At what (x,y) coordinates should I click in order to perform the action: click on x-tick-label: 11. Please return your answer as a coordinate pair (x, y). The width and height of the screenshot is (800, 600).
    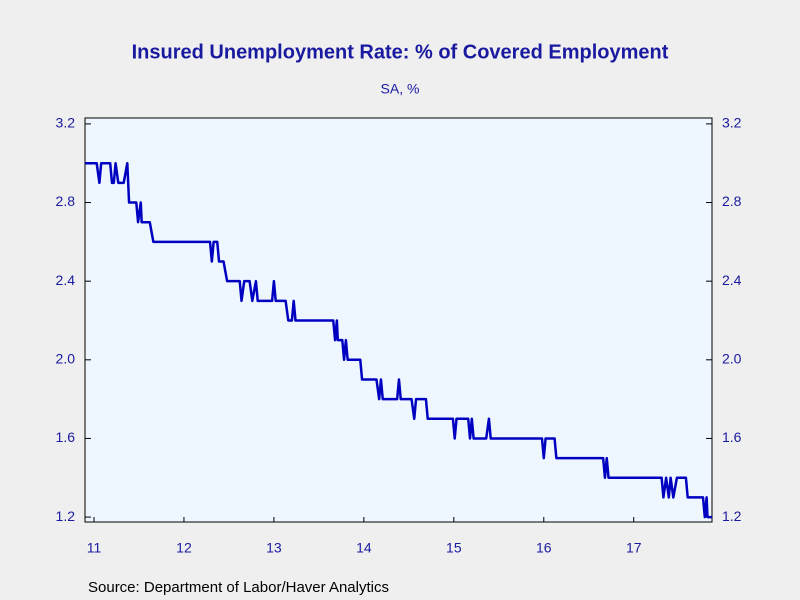
    Looking at the image, I should click on (94, 548).